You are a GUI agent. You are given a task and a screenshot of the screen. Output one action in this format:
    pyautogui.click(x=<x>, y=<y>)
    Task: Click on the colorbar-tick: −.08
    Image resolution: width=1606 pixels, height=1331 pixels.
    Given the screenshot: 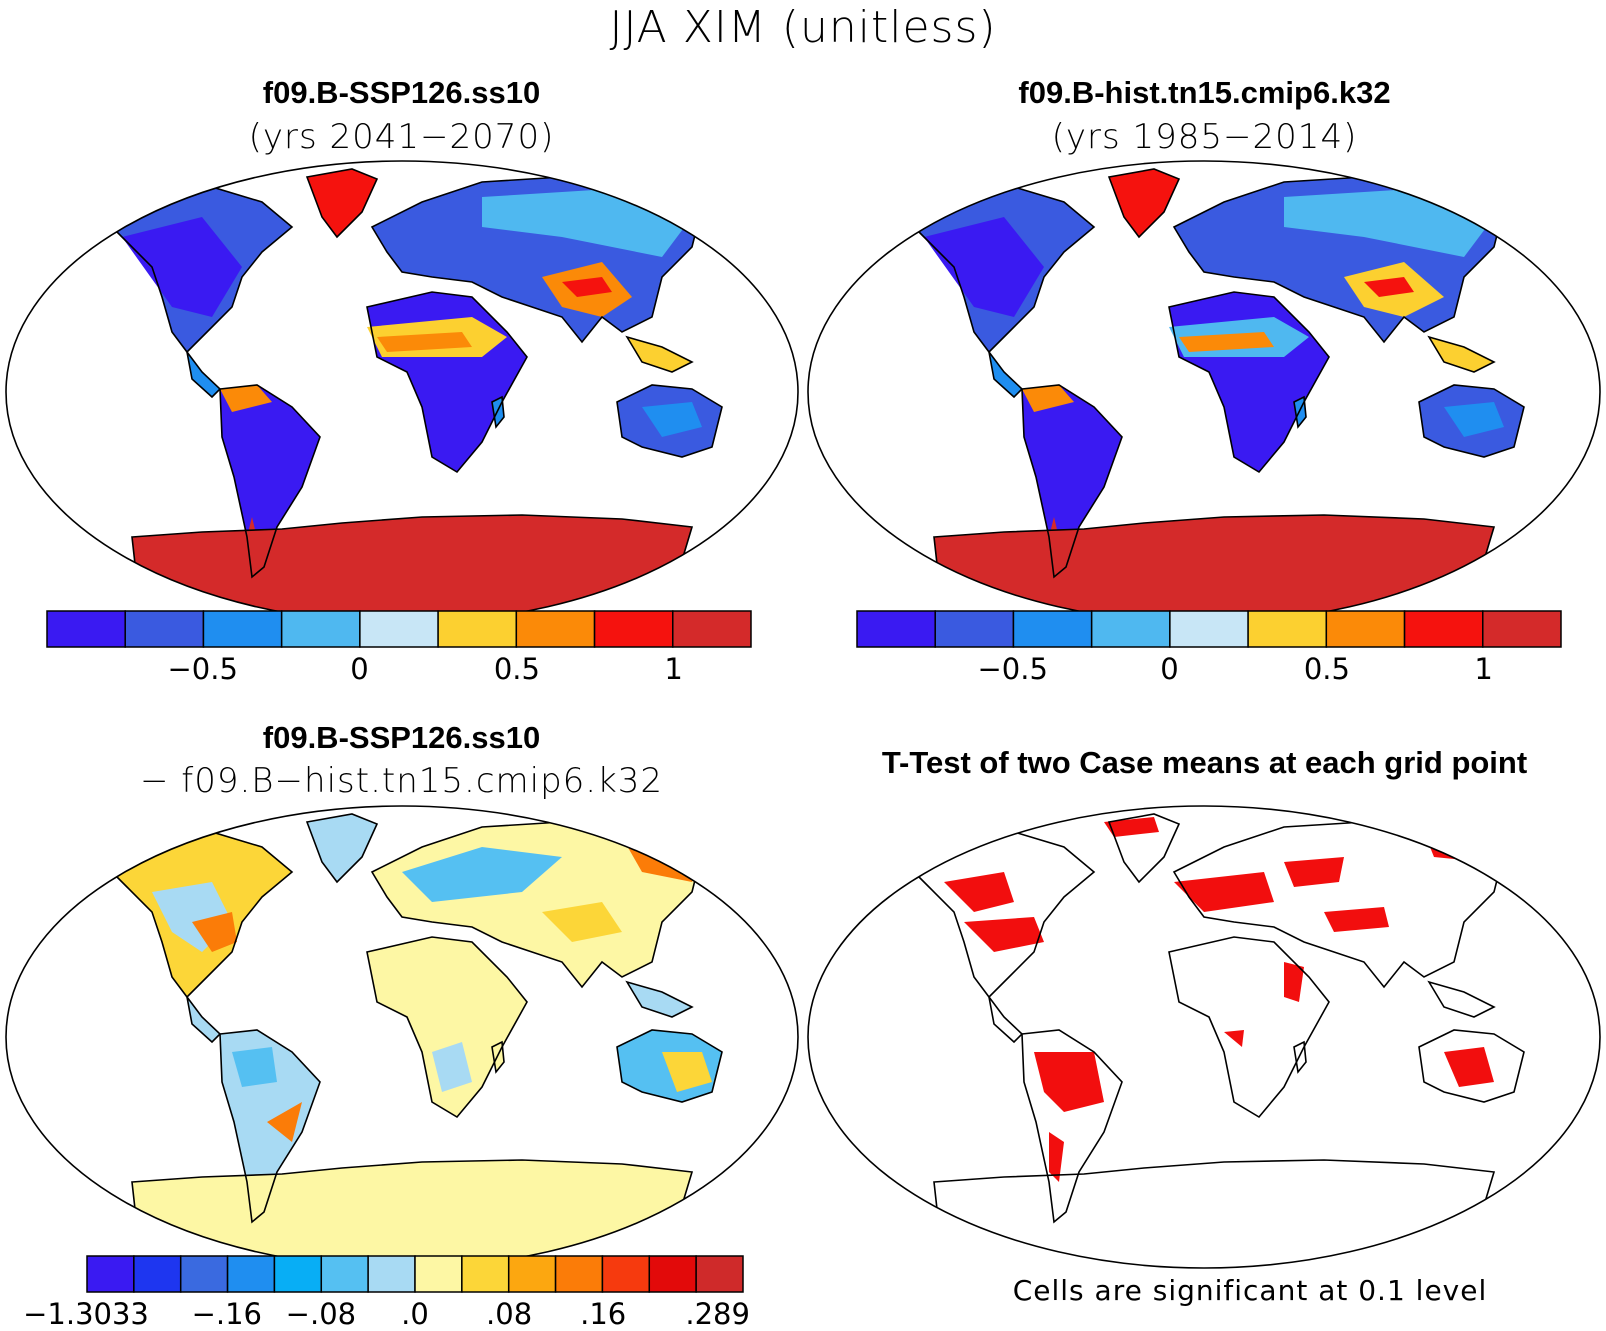 What is the action you would take?
    pyautogui.click(x=321, y=1314)
    